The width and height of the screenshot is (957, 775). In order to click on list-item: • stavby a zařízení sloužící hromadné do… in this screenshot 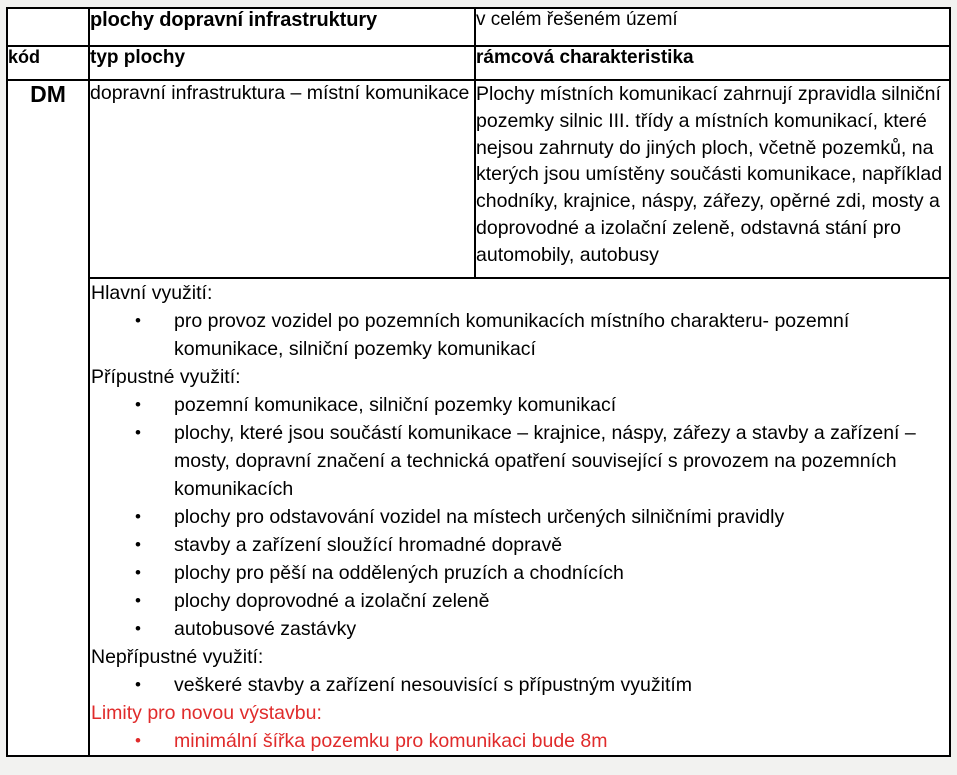, I will do `click(519, 545)`.